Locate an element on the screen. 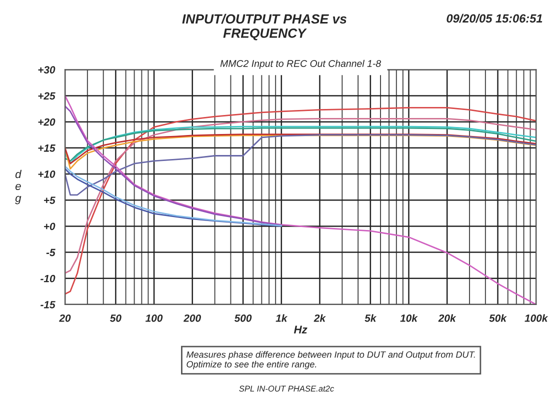 The width and height of the screenshot is (551, 398). y-tick-label: +10 is located at coordinates (47, 174).